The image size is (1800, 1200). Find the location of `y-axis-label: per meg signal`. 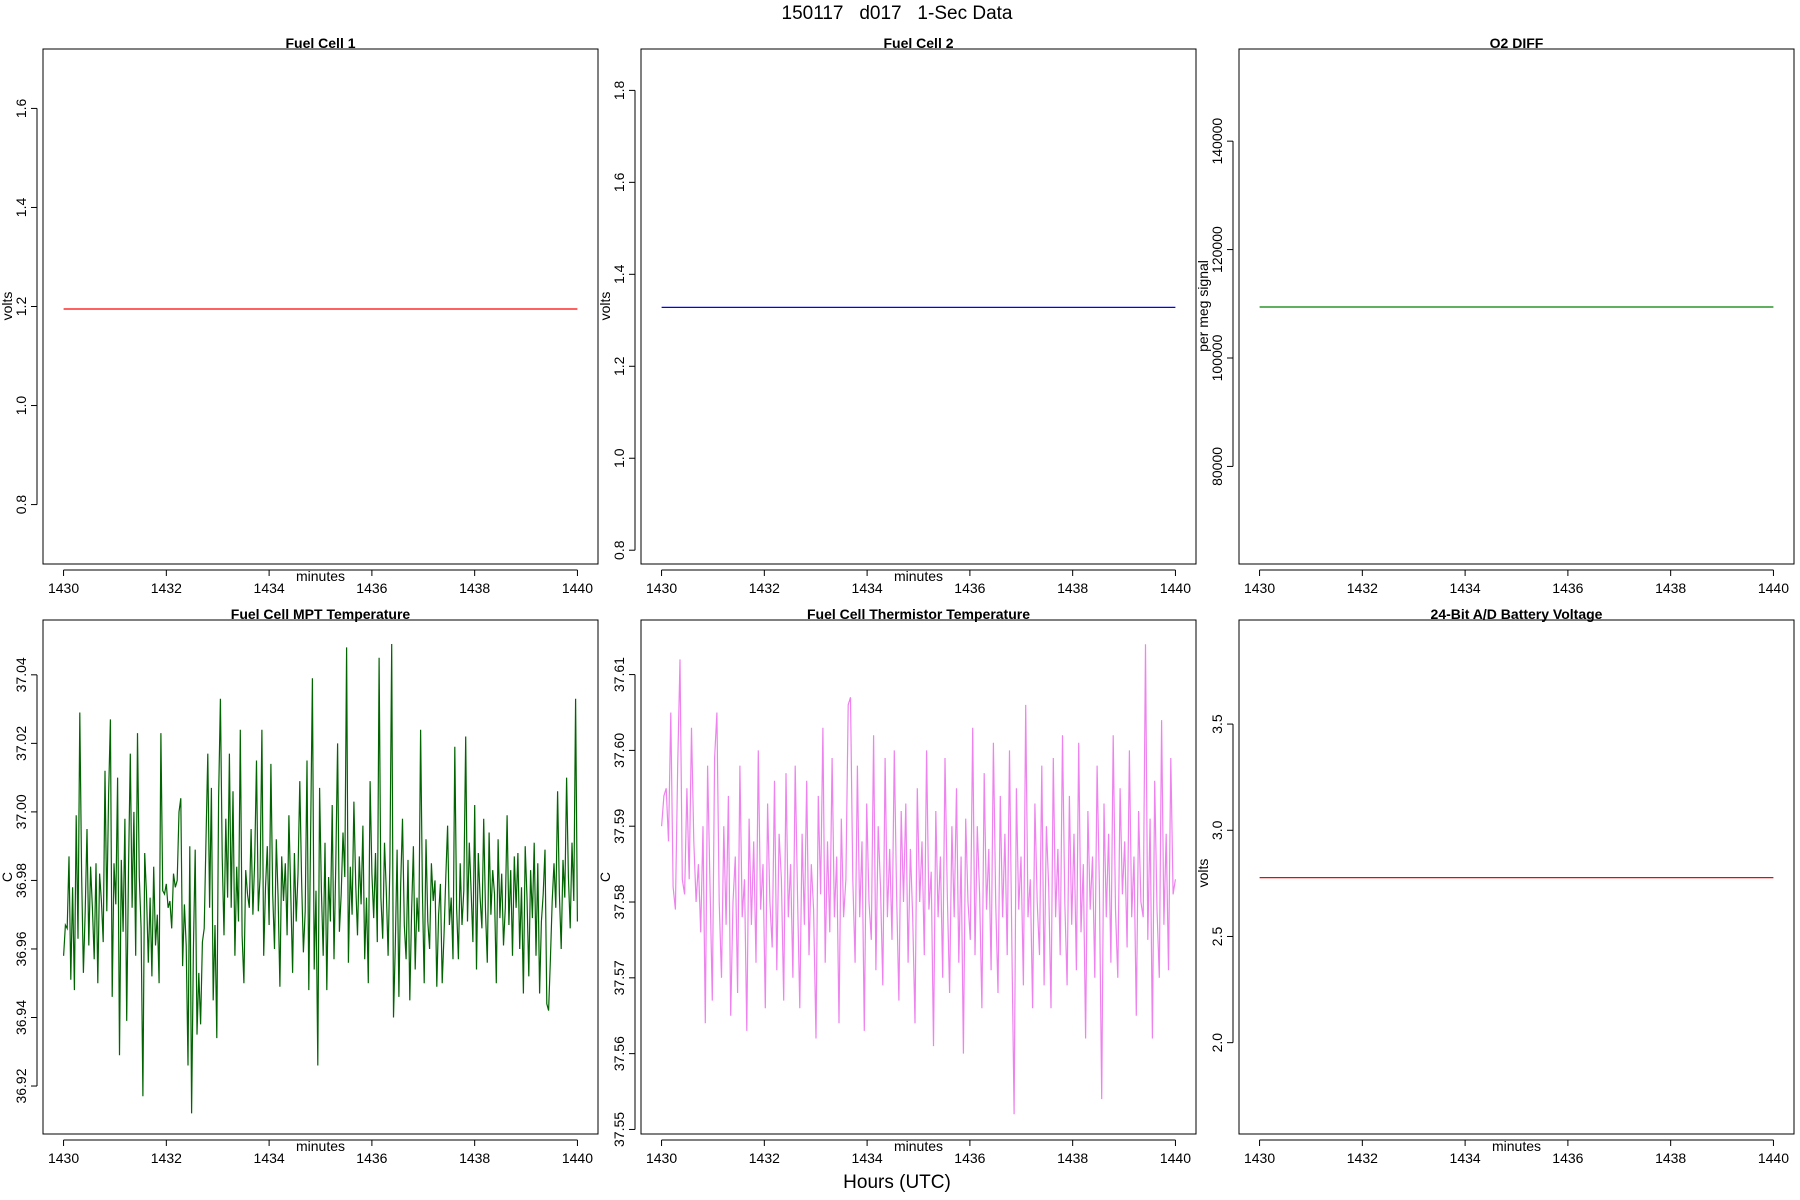

y-axis-label: per meg signal is located at coordinates (1203, 306).